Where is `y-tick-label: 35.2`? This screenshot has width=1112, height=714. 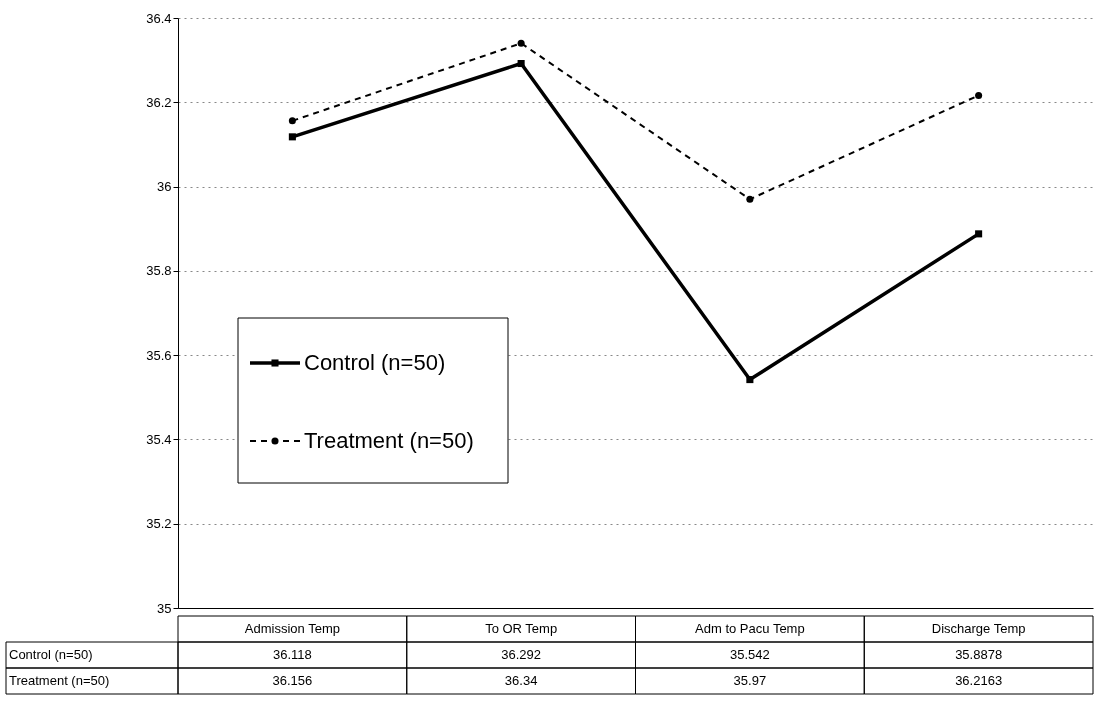
y-tick-label: 35.2 is located at coordinates (159, 524).